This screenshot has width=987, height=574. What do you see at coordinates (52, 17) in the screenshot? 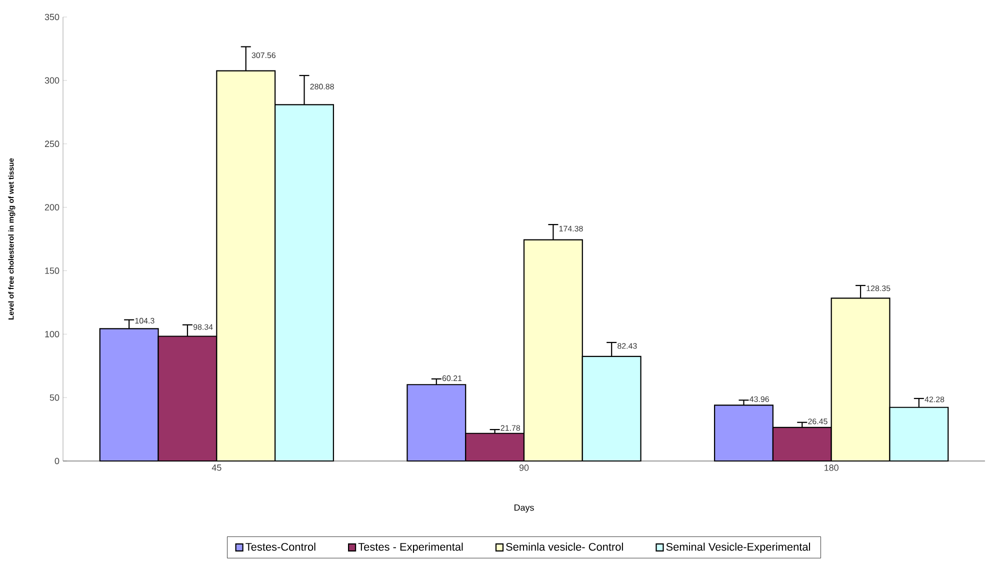
I see `y-tick-label: 350` at bounding box center [52, 17].